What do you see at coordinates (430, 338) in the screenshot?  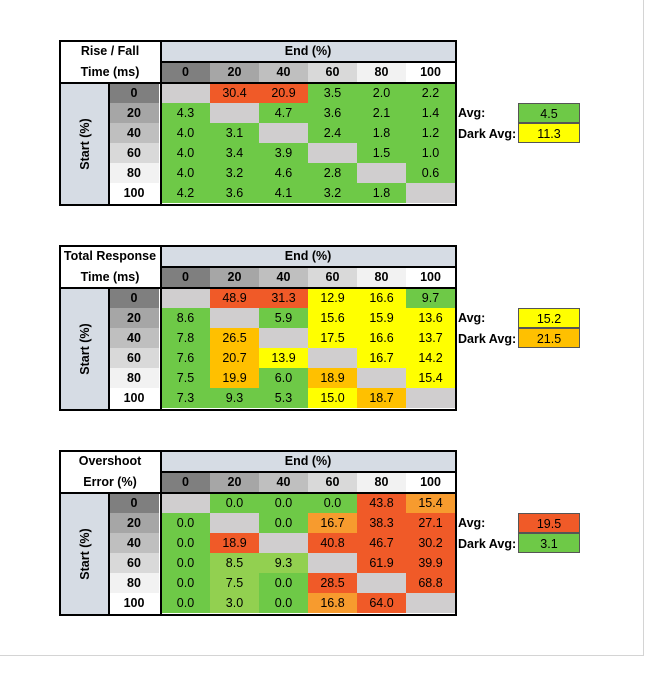 I see `data-cell: 13.7` at bounding box center [430, 338].